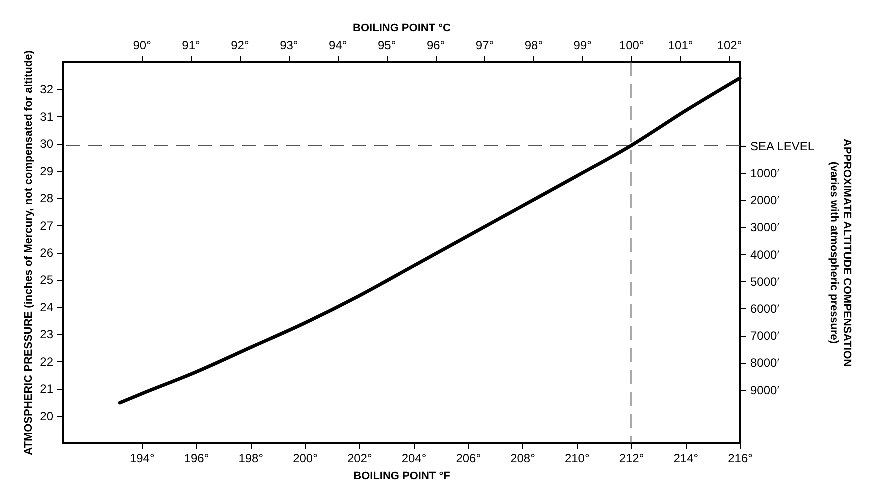 The image size is (875, 490). Describe the element at coordinates (729, 45) in the screenshot. I see `x2-tick-label: 102°` at that location.